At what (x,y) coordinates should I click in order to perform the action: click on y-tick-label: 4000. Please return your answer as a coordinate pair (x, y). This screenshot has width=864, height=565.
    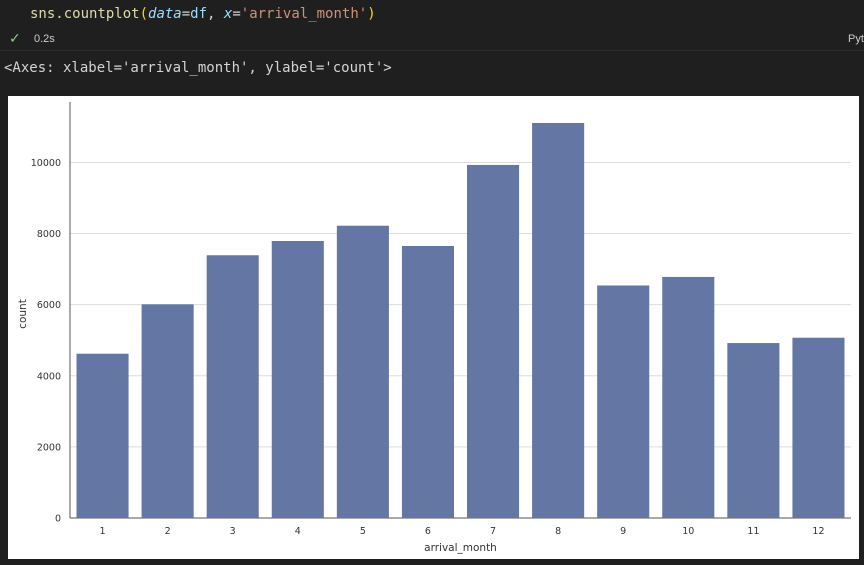
    Looking at the image, I should click on (49, 376).